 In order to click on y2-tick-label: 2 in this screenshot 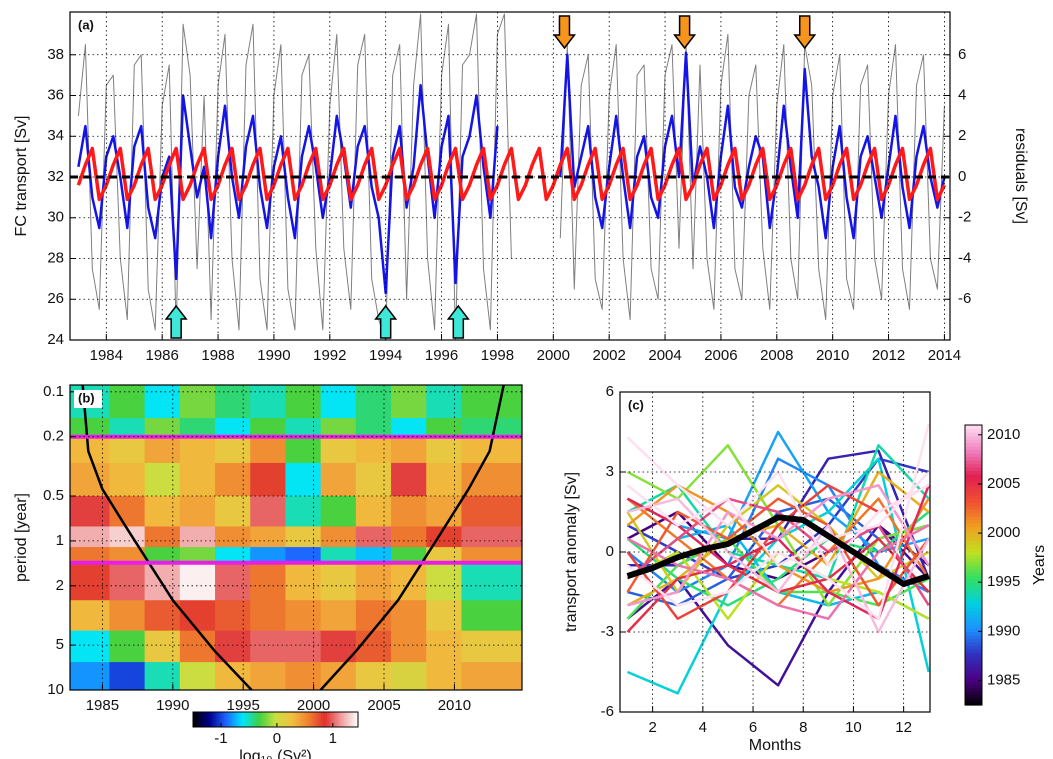, I will do `click(962, 135)`.